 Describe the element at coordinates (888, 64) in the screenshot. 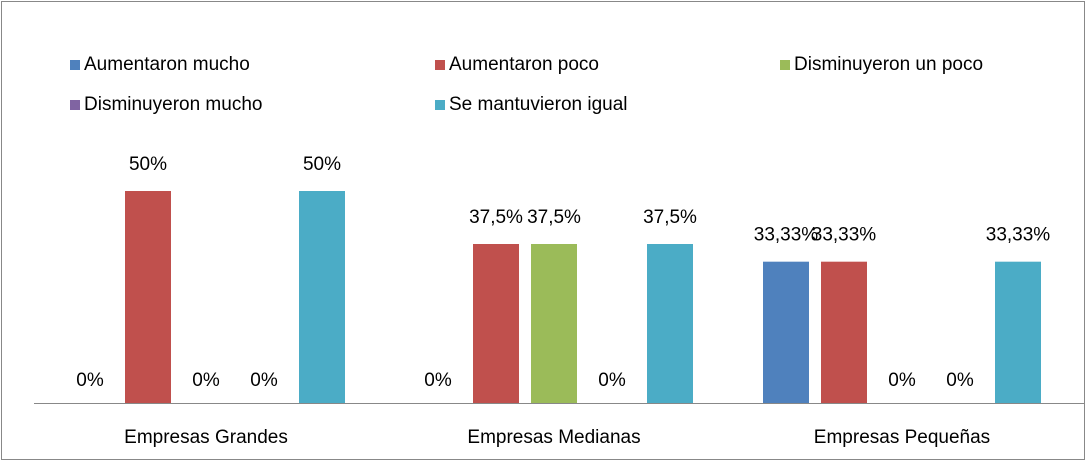

I see `legend-label: Disminuyeron un poco` at that location.